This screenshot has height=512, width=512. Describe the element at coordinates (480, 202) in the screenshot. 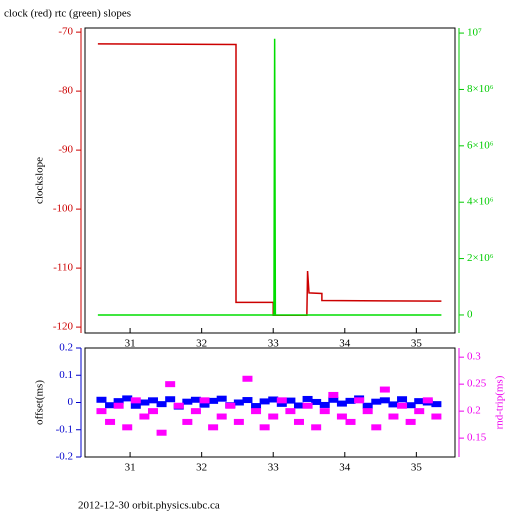

I see `y2-tick-label: 4×10⁶` at that location.